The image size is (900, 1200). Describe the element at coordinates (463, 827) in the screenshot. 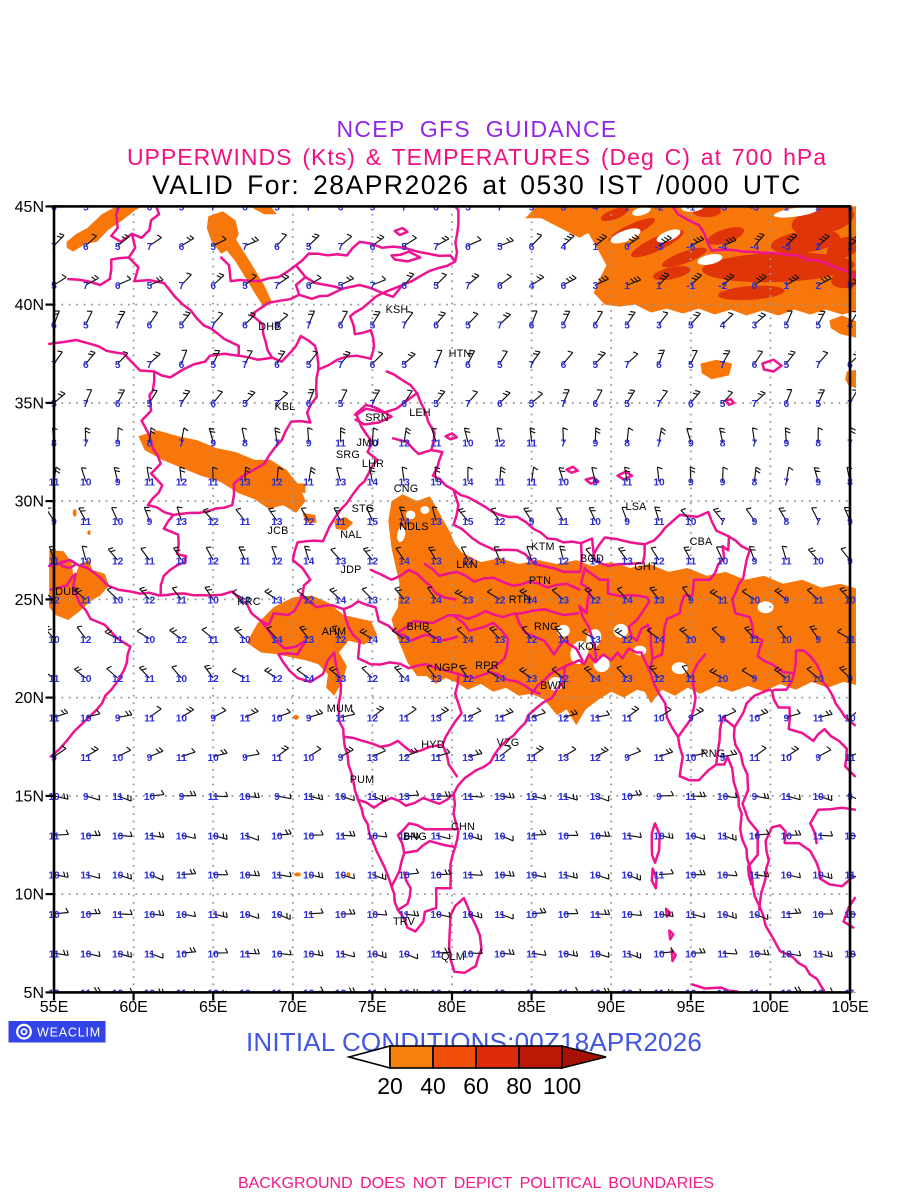

I see `svg-text: CHN` at that location.